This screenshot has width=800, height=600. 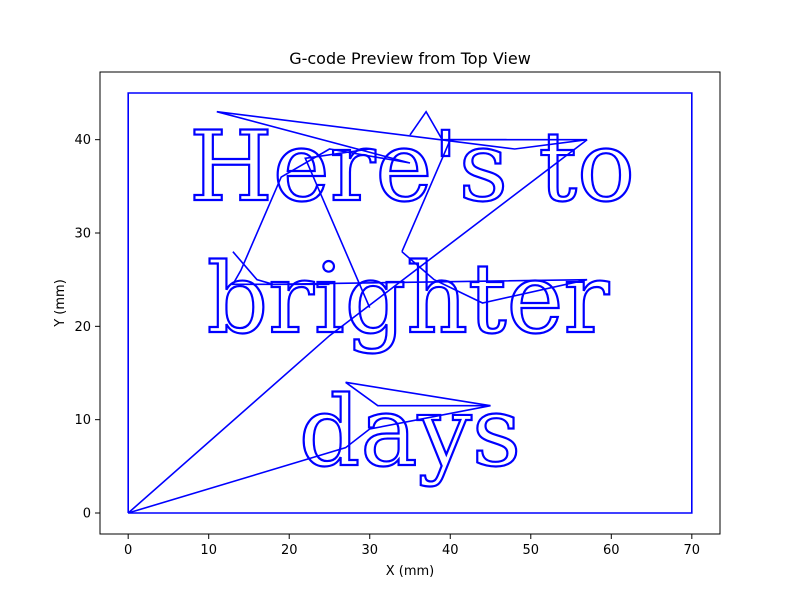 I want to click on x-tick-label: 50, so click(x=531, y=550).